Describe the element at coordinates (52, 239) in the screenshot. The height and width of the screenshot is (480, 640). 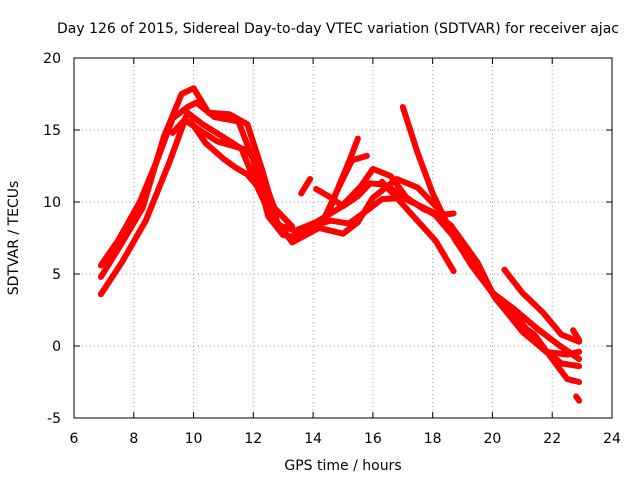
I see `y-tick-labels: -5 0 5 10 15 20` at that location.